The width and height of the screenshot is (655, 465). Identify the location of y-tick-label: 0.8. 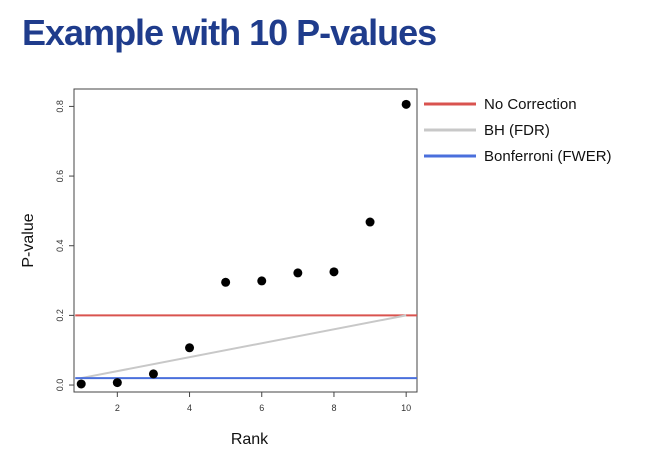
(60, 106).